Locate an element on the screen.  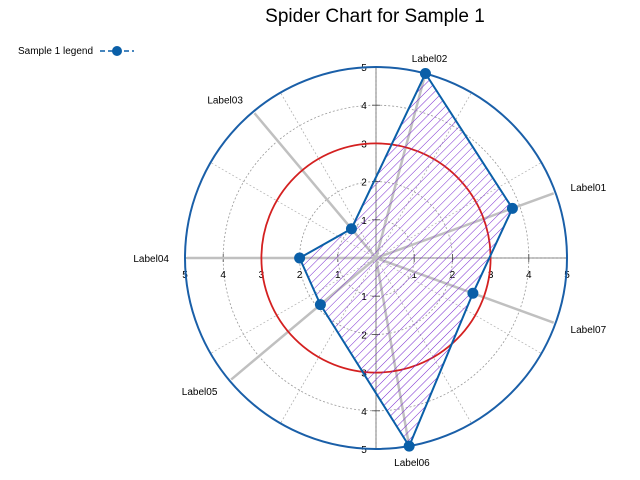
category-label: Label01 is located at coordinates (589, 188).